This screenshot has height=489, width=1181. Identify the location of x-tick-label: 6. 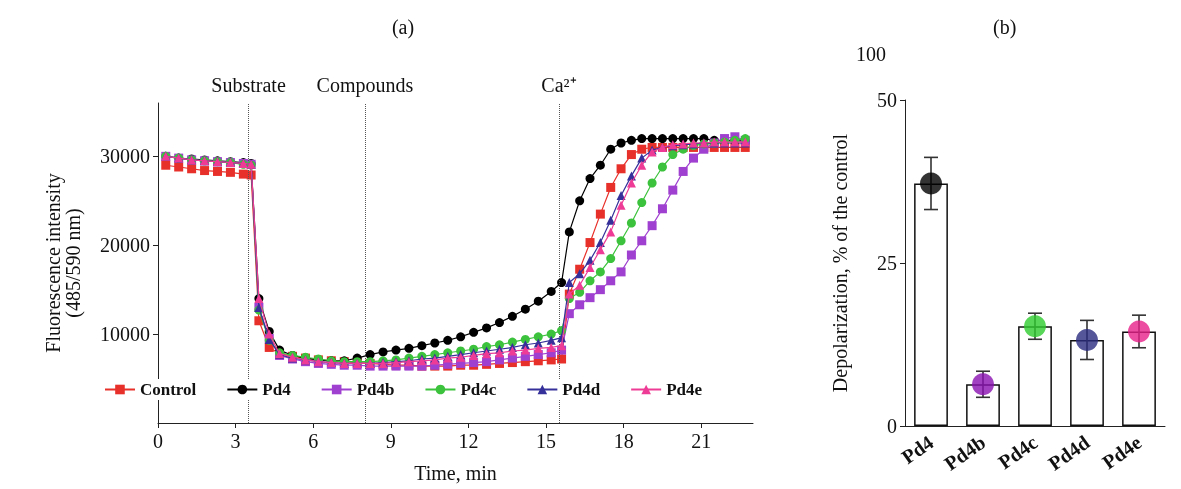
(313, 441).